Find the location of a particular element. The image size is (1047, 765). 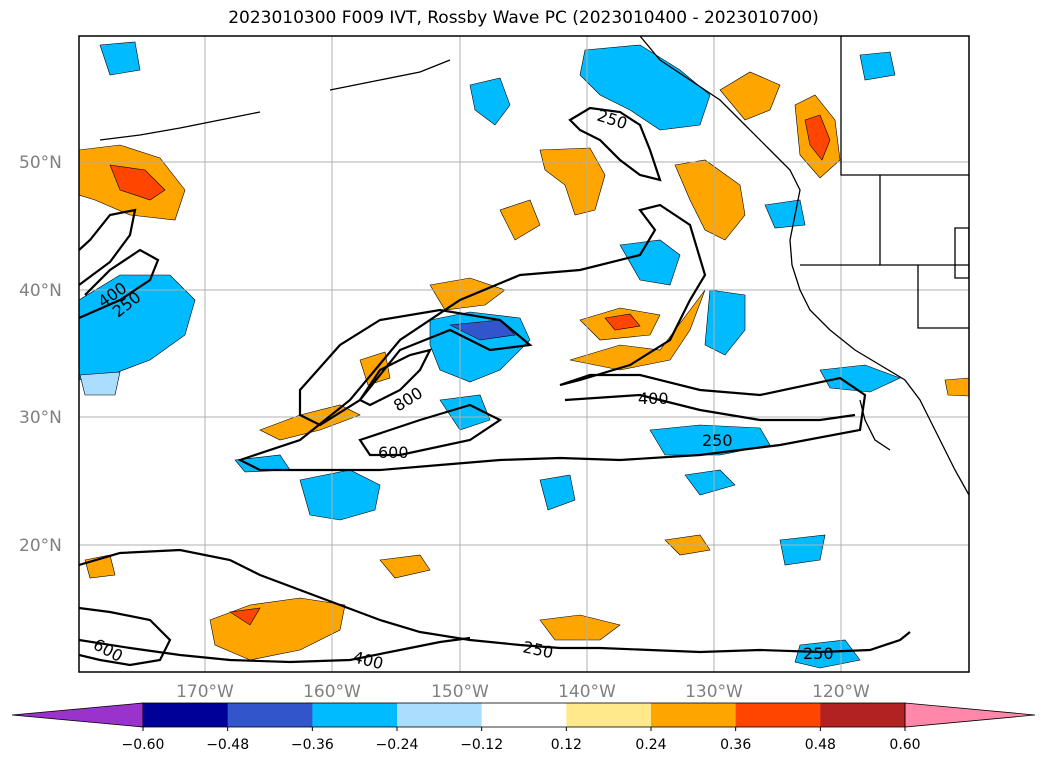

colorbar-tick-label: −0.24 is located at coordinates (397, 745).